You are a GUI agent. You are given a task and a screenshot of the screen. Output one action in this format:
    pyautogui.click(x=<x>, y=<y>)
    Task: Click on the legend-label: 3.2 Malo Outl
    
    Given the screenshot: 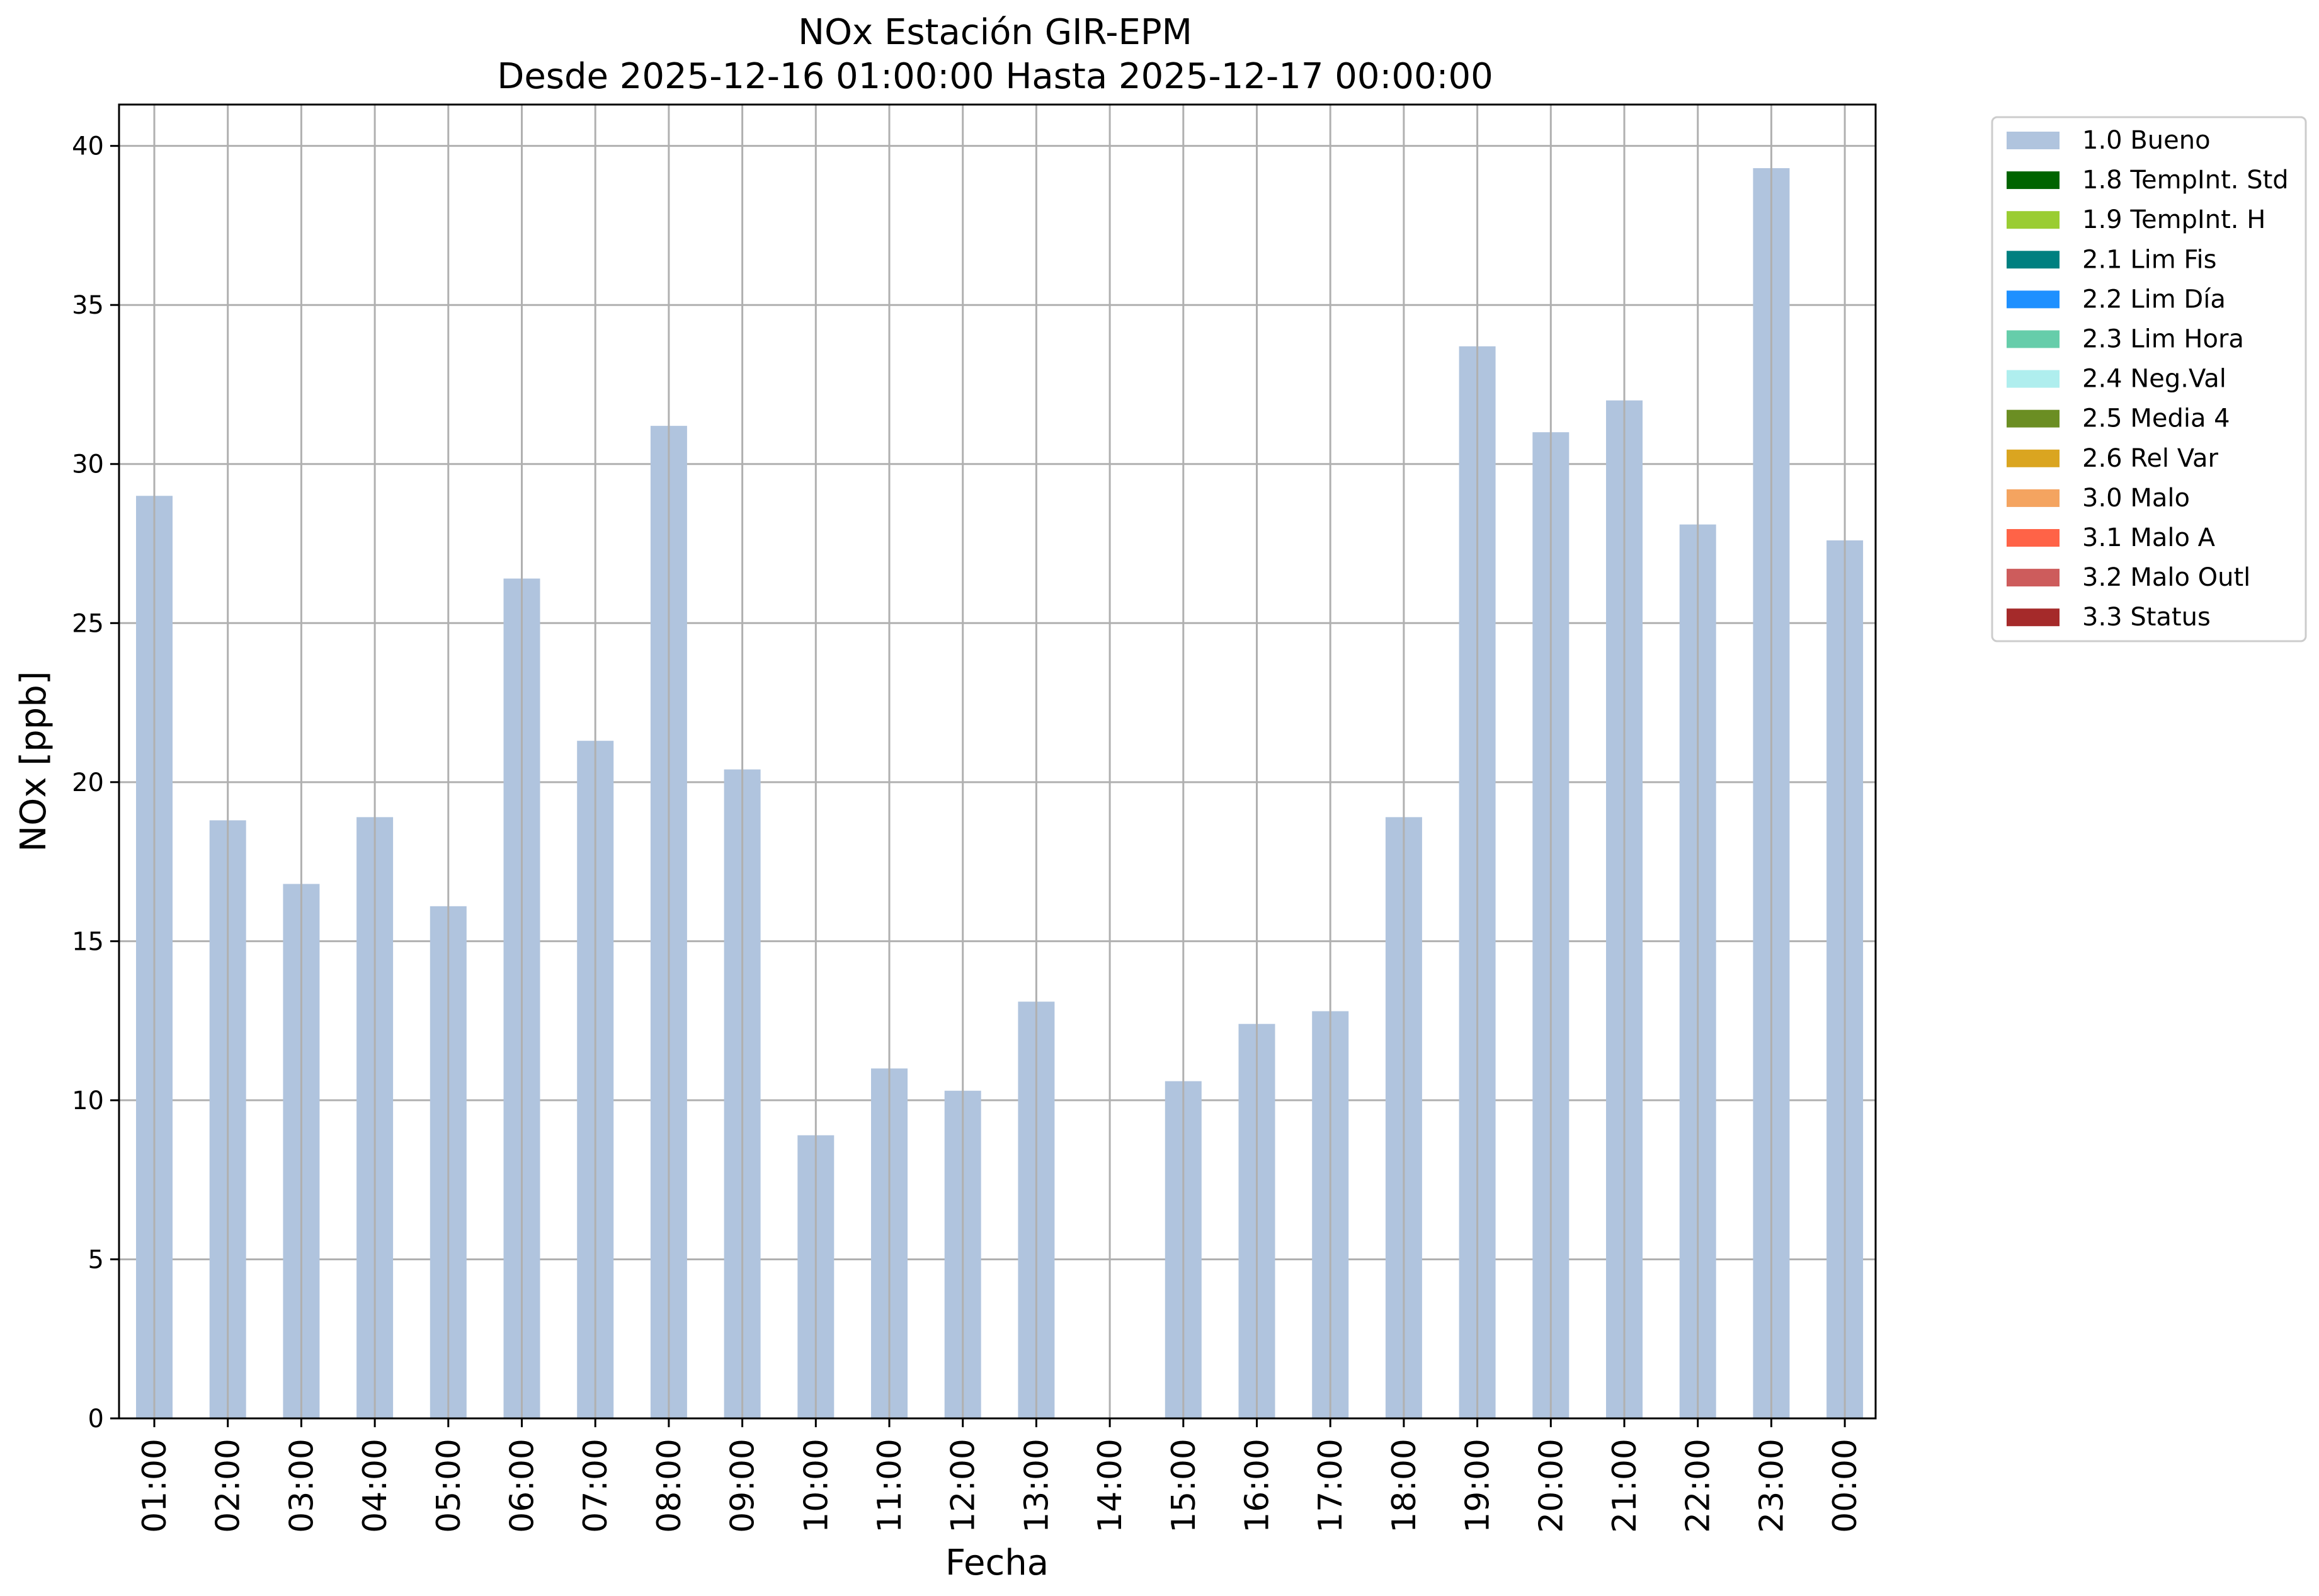 What is the action you would take?
    pyautogui.click(x=2166, y=577)
    